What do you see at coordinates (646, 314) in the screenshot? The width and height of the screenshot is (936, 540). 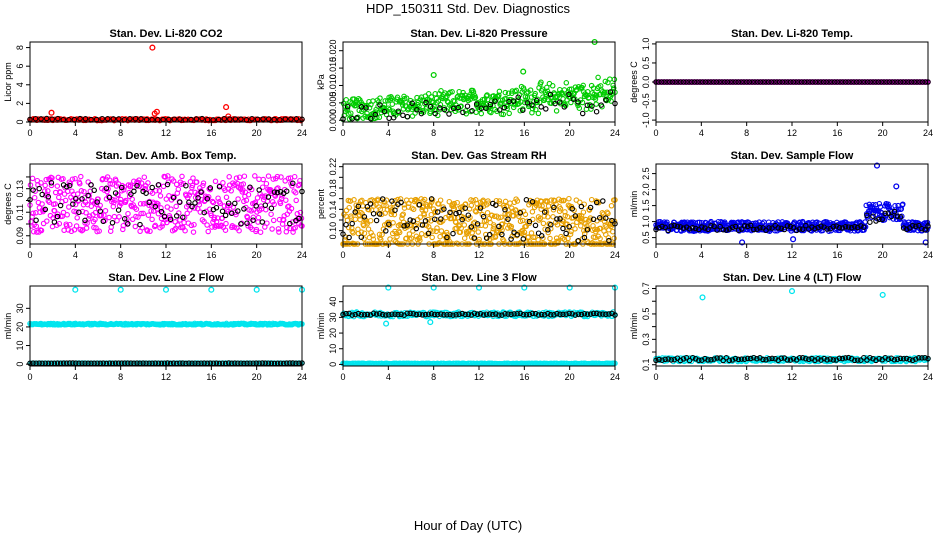 I see `y-tick-label: 0.5` at bounding box center [646, 314].